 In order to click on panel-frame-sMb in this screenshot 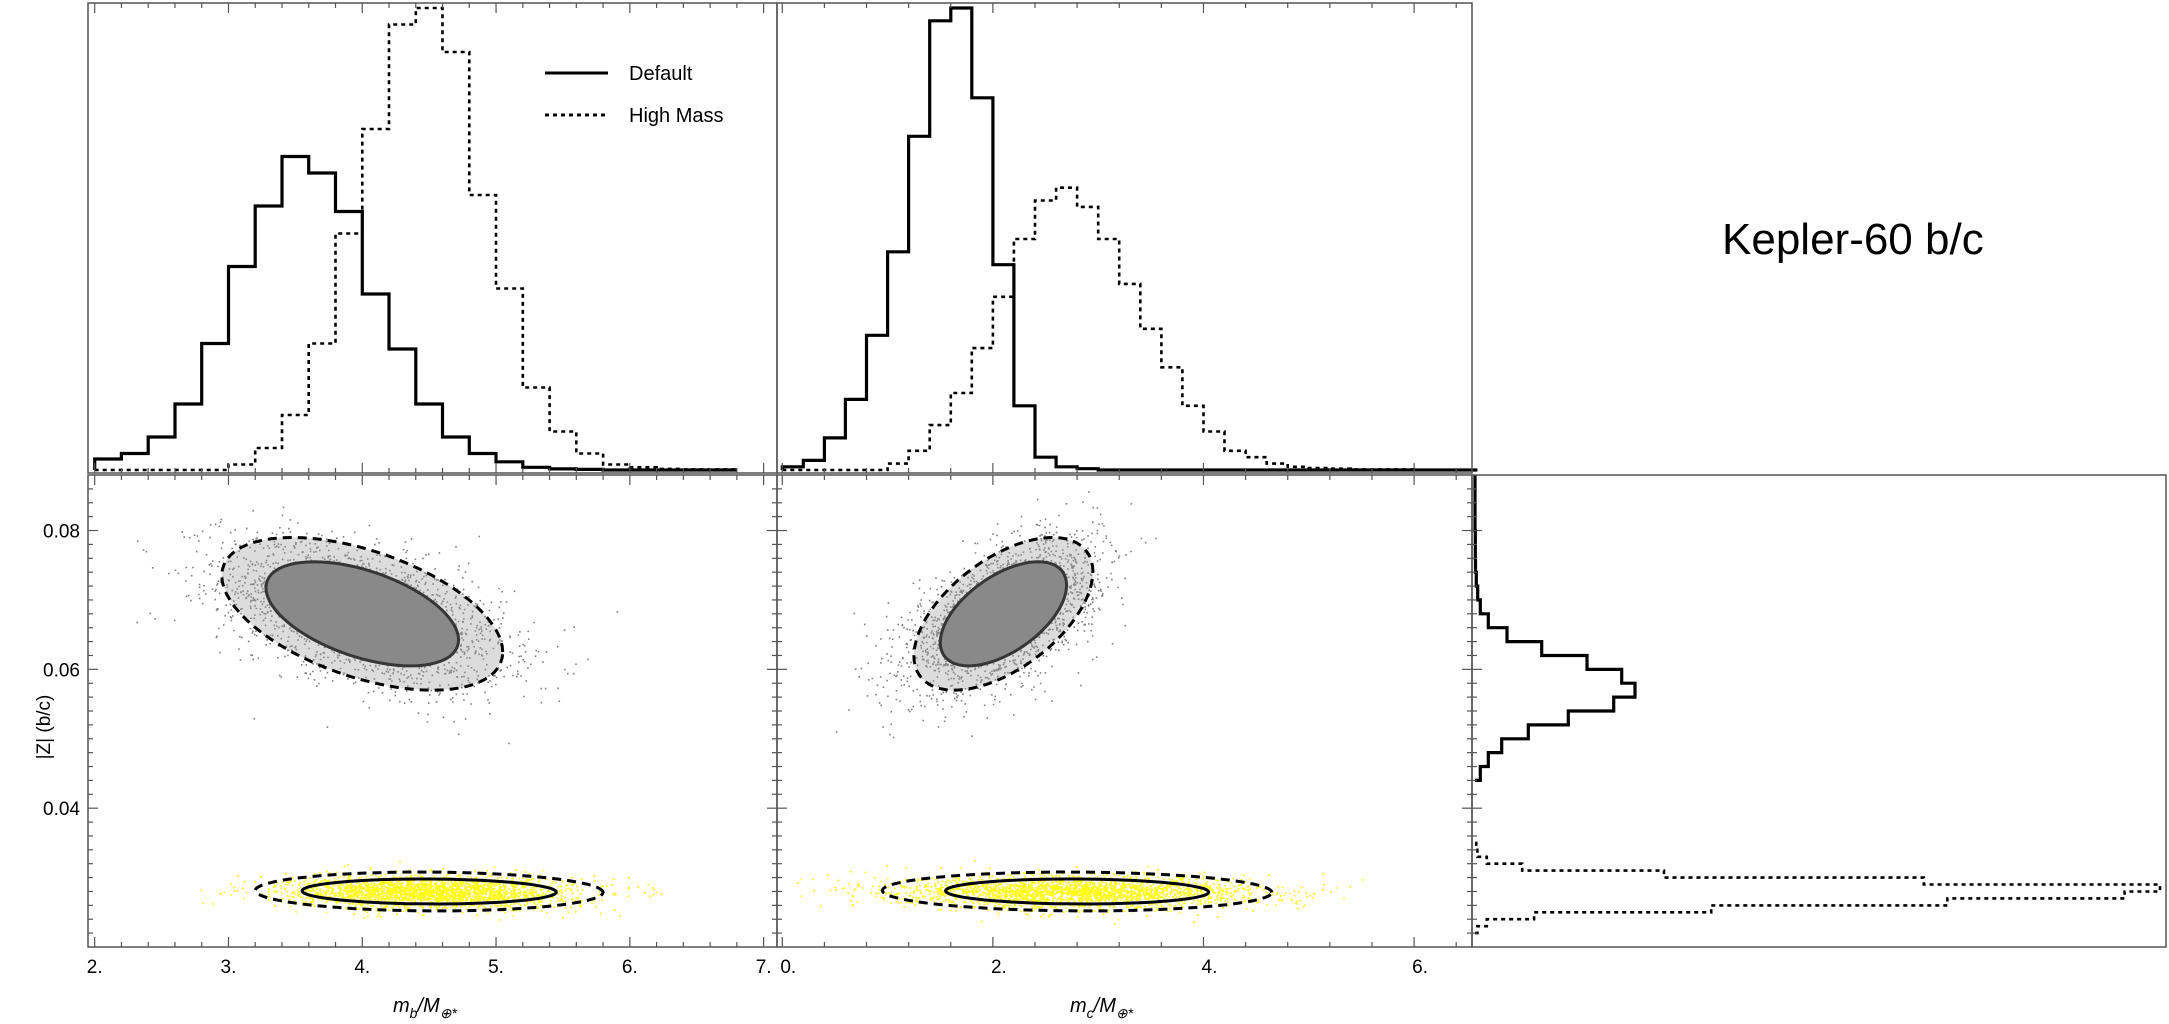, I will do `click(432, 711)`.